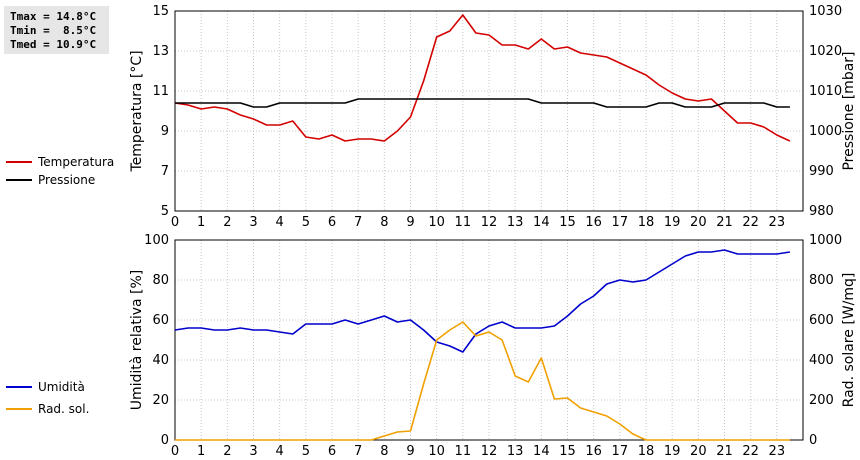 The height and width of the screenshot is (460, 860). I want to click on y-tick-label: 13, so click(160, 51).